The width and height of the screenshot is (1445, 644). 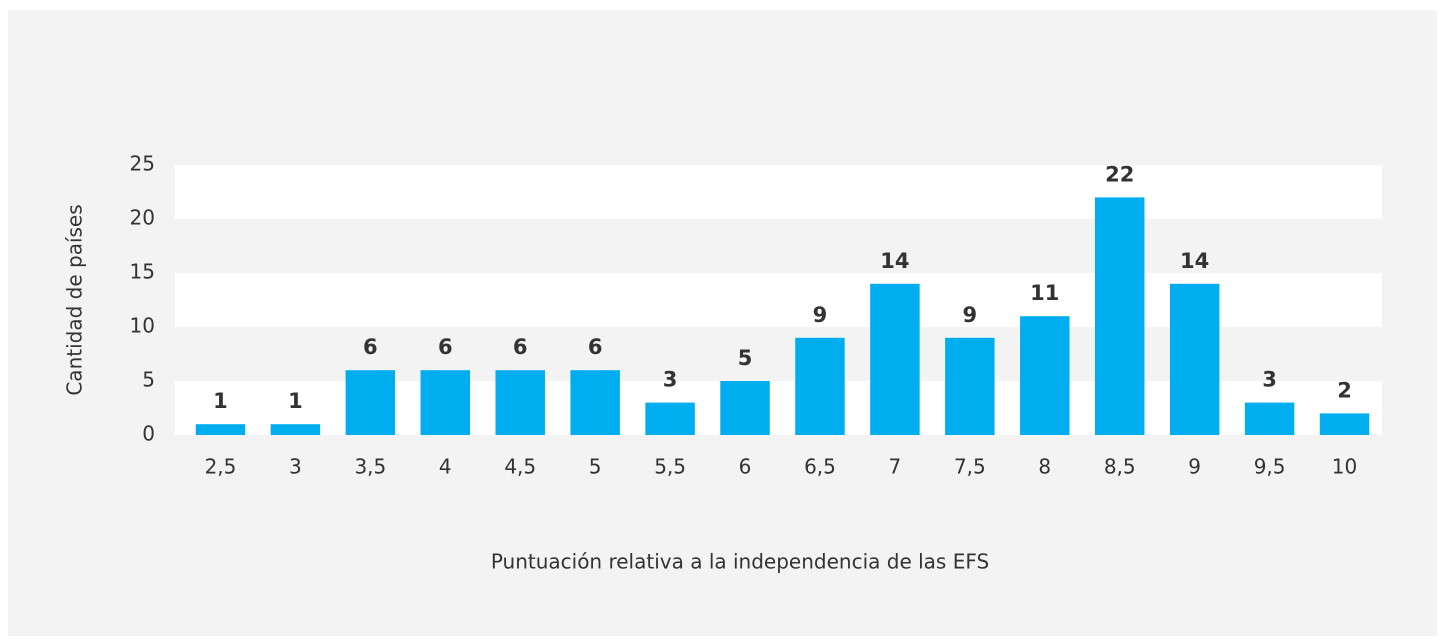 I want to click on value-label: 2, so click(x=1344, y=390).